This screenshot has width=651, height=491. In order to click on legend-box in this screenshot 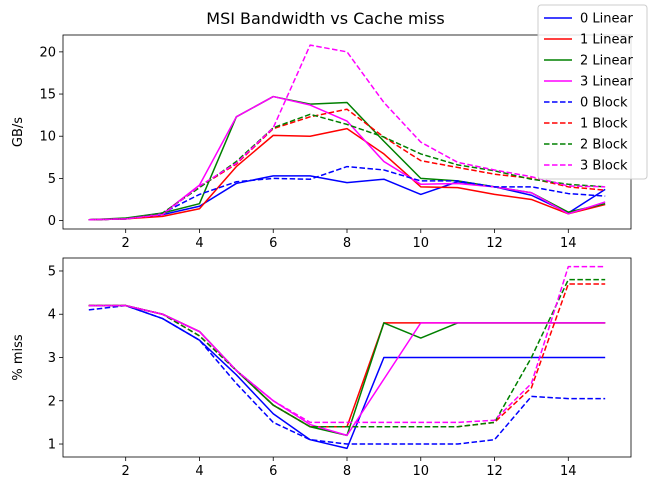, I will do `click(592, 92)`.